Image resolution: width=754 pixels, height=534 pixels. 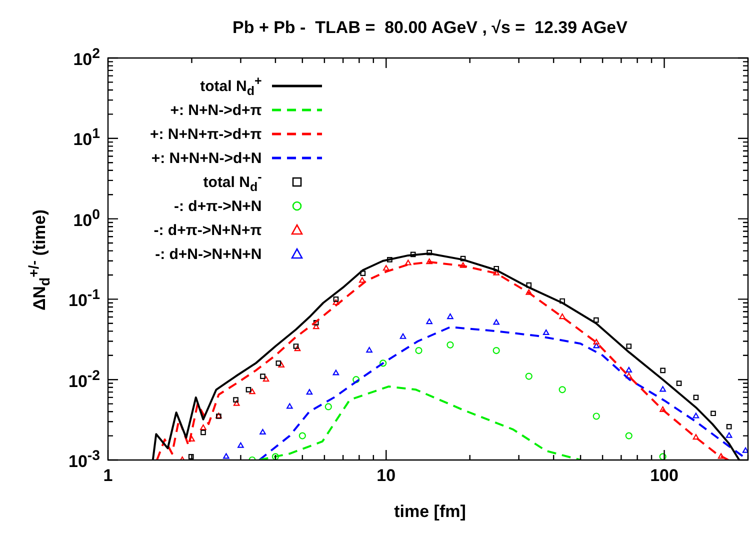 What do you see at coordinates (86, 58) in the screenshot?
I see `y-tick-label: 10$^{2}$` at bounding box center [86, 58].